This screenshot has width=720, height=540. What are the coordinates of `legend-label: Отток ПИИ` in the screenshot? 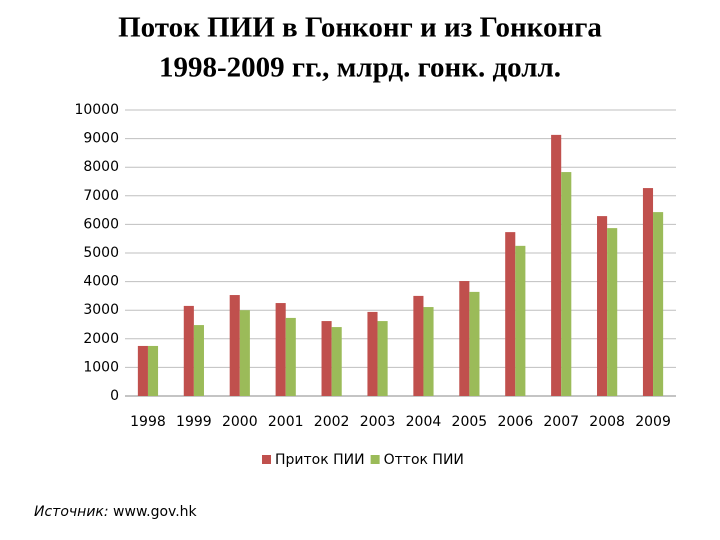 It's located at (424, 460).